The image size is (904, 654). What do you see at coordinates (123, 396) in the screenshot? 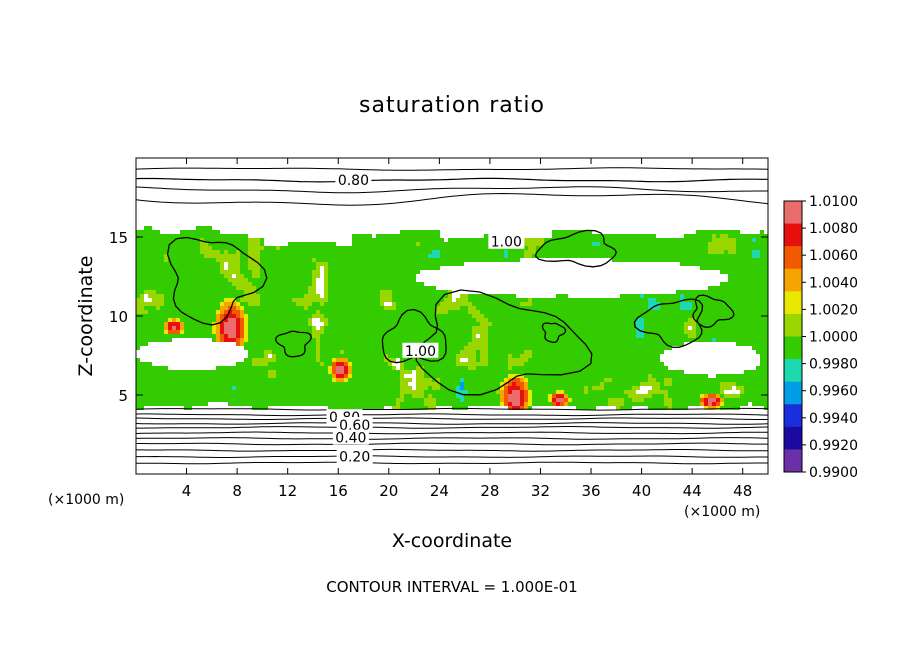
I see `y-tick-label-5: 5` at bounding box center [123, 396].